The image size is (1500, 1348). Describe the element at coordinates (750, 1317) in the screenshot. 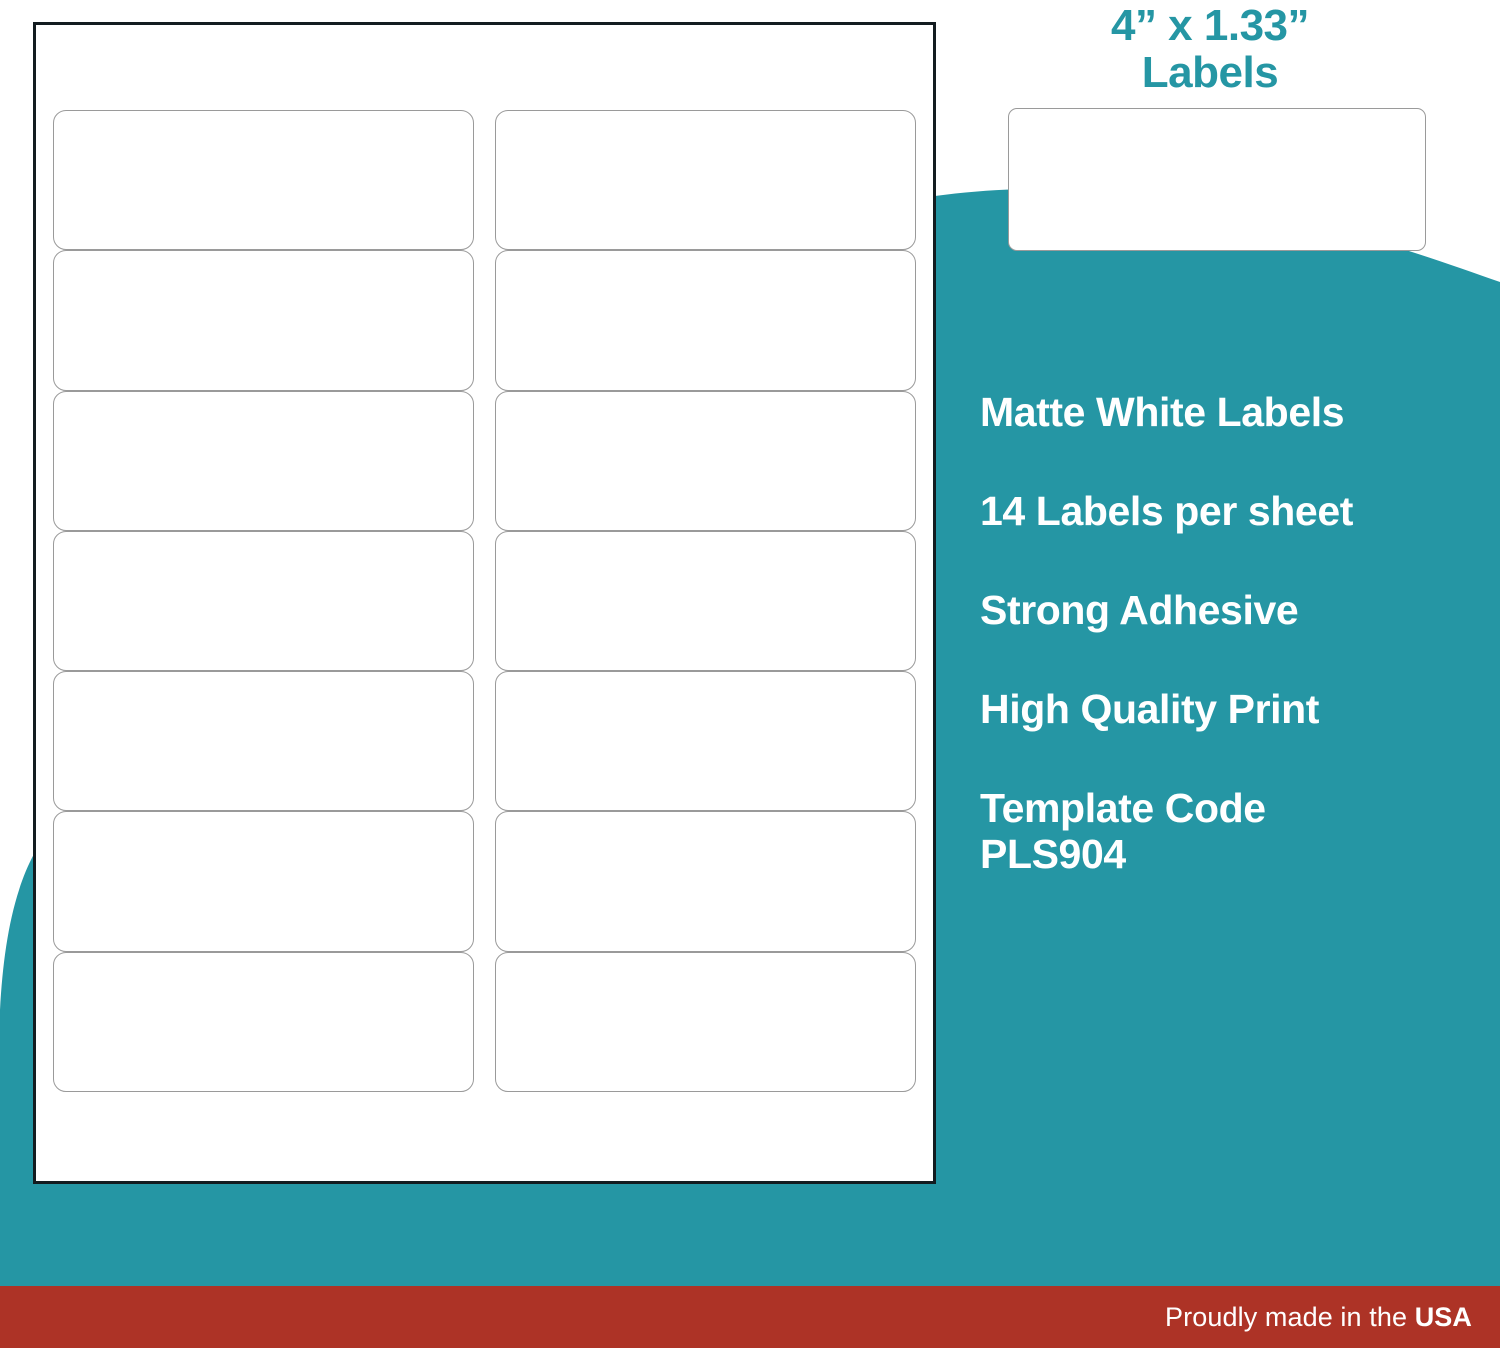

I see `made-in-usa-banner: Proudly made in the USA` at that location.